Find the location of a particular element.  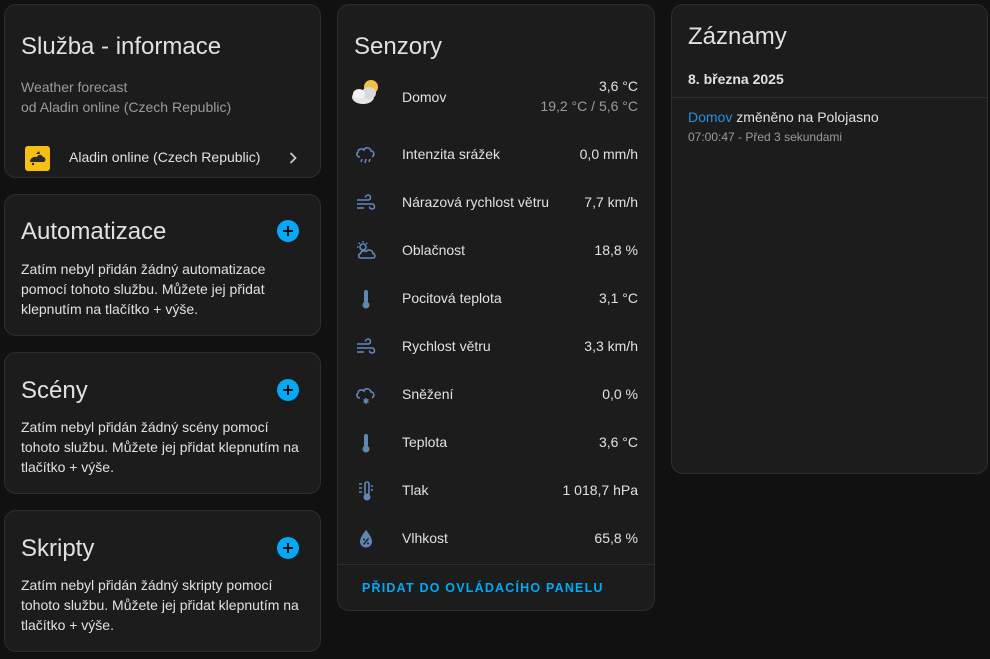

sensor-row-apparent-temperature: Pocitová teplota 3,1 °C is located at coordinates (496, 299).